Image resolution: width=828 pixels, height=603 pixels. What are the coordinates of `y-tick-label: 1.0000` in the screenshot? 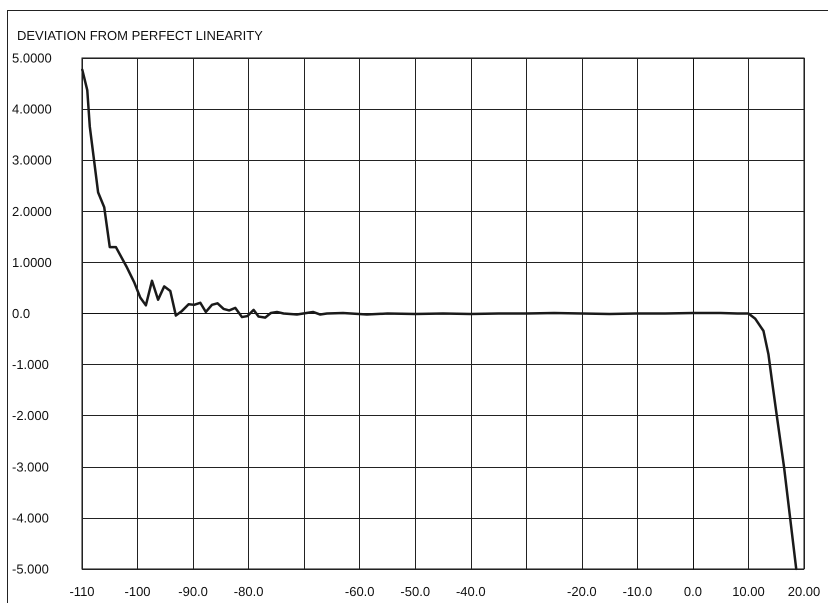 It's located at (32, 262).